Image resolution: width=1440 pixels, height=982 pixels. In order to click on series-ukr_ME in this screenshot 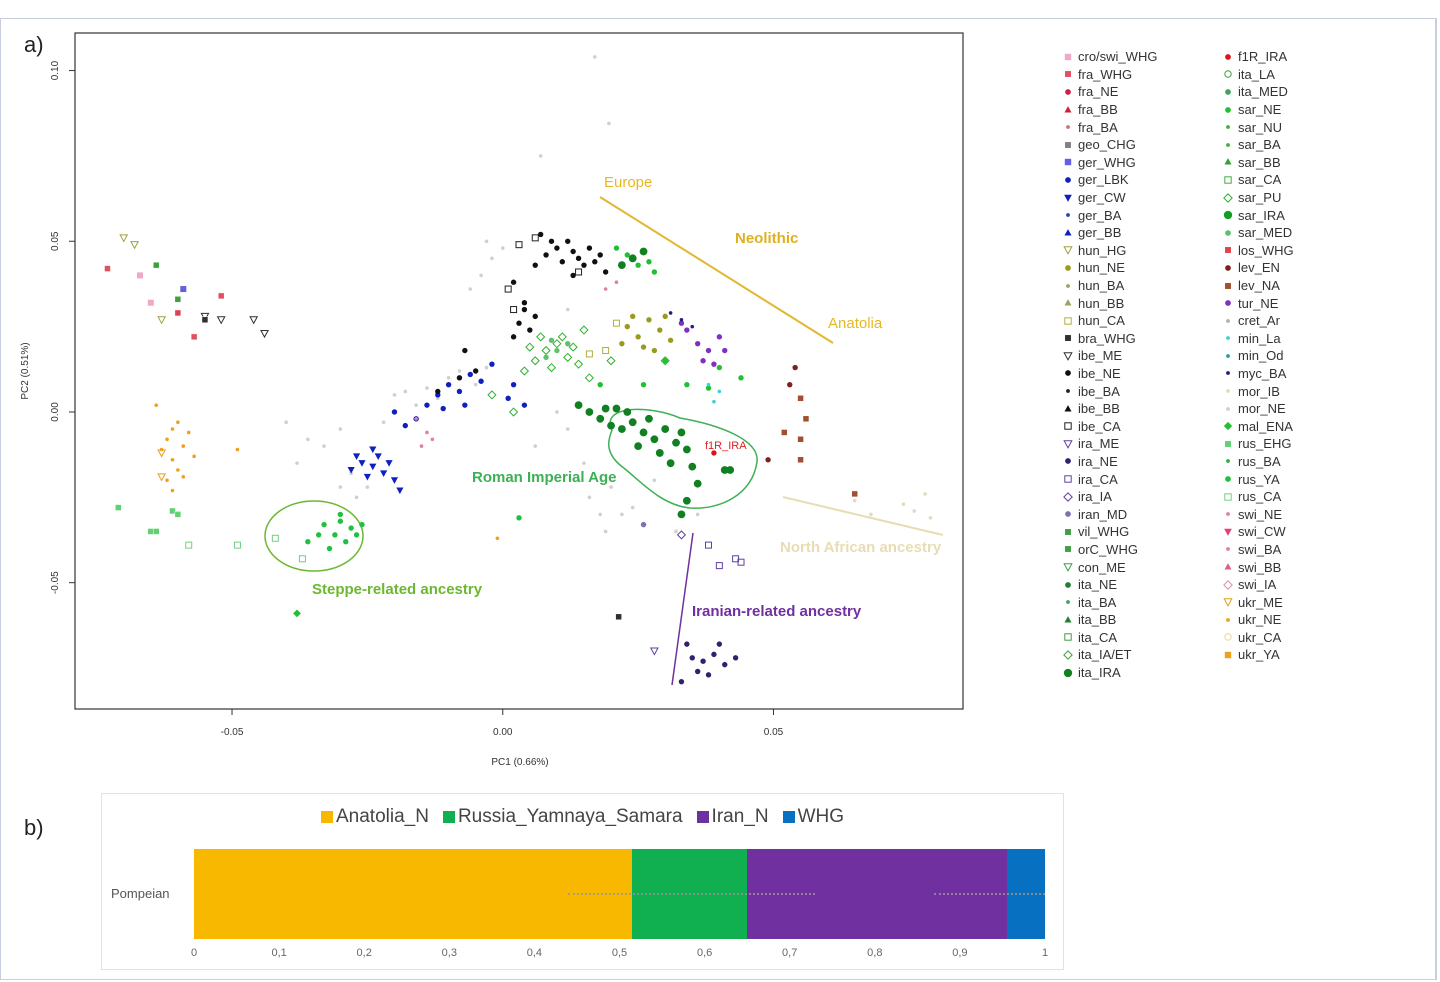, I will do `click(162, 465)`.